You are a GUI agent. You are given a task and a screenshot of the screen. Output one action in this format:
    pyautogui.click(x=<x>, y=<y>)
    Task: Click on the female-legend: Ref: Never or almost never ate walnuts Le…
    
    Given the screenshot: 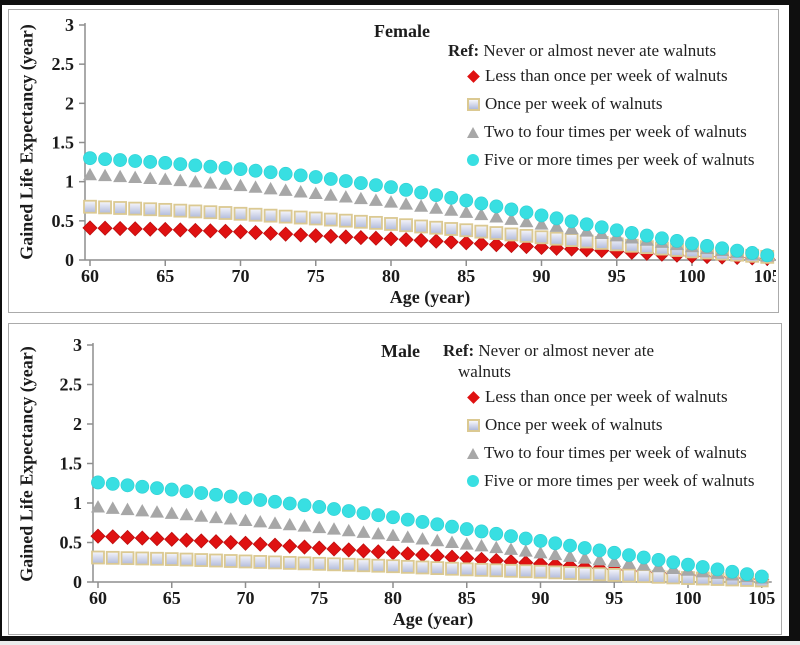 What is the action you would take?
    pyautogui.click(x=601, y=109)
    